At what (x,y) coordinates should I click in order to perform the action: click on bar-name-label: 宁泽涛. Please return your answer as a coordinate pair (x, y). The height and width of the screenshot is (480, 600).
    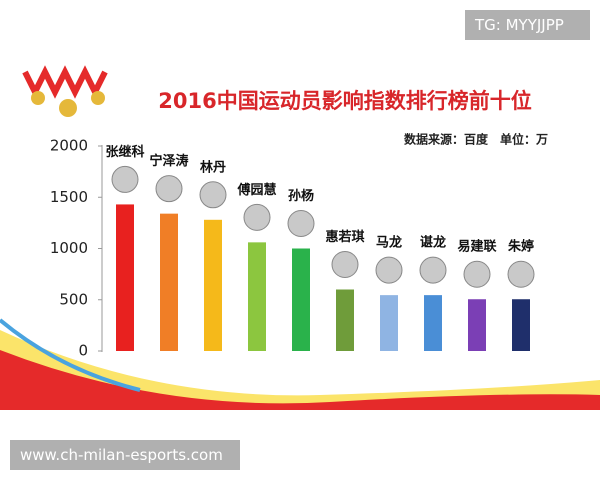
    Looking at the image, I should click on (168, 161).